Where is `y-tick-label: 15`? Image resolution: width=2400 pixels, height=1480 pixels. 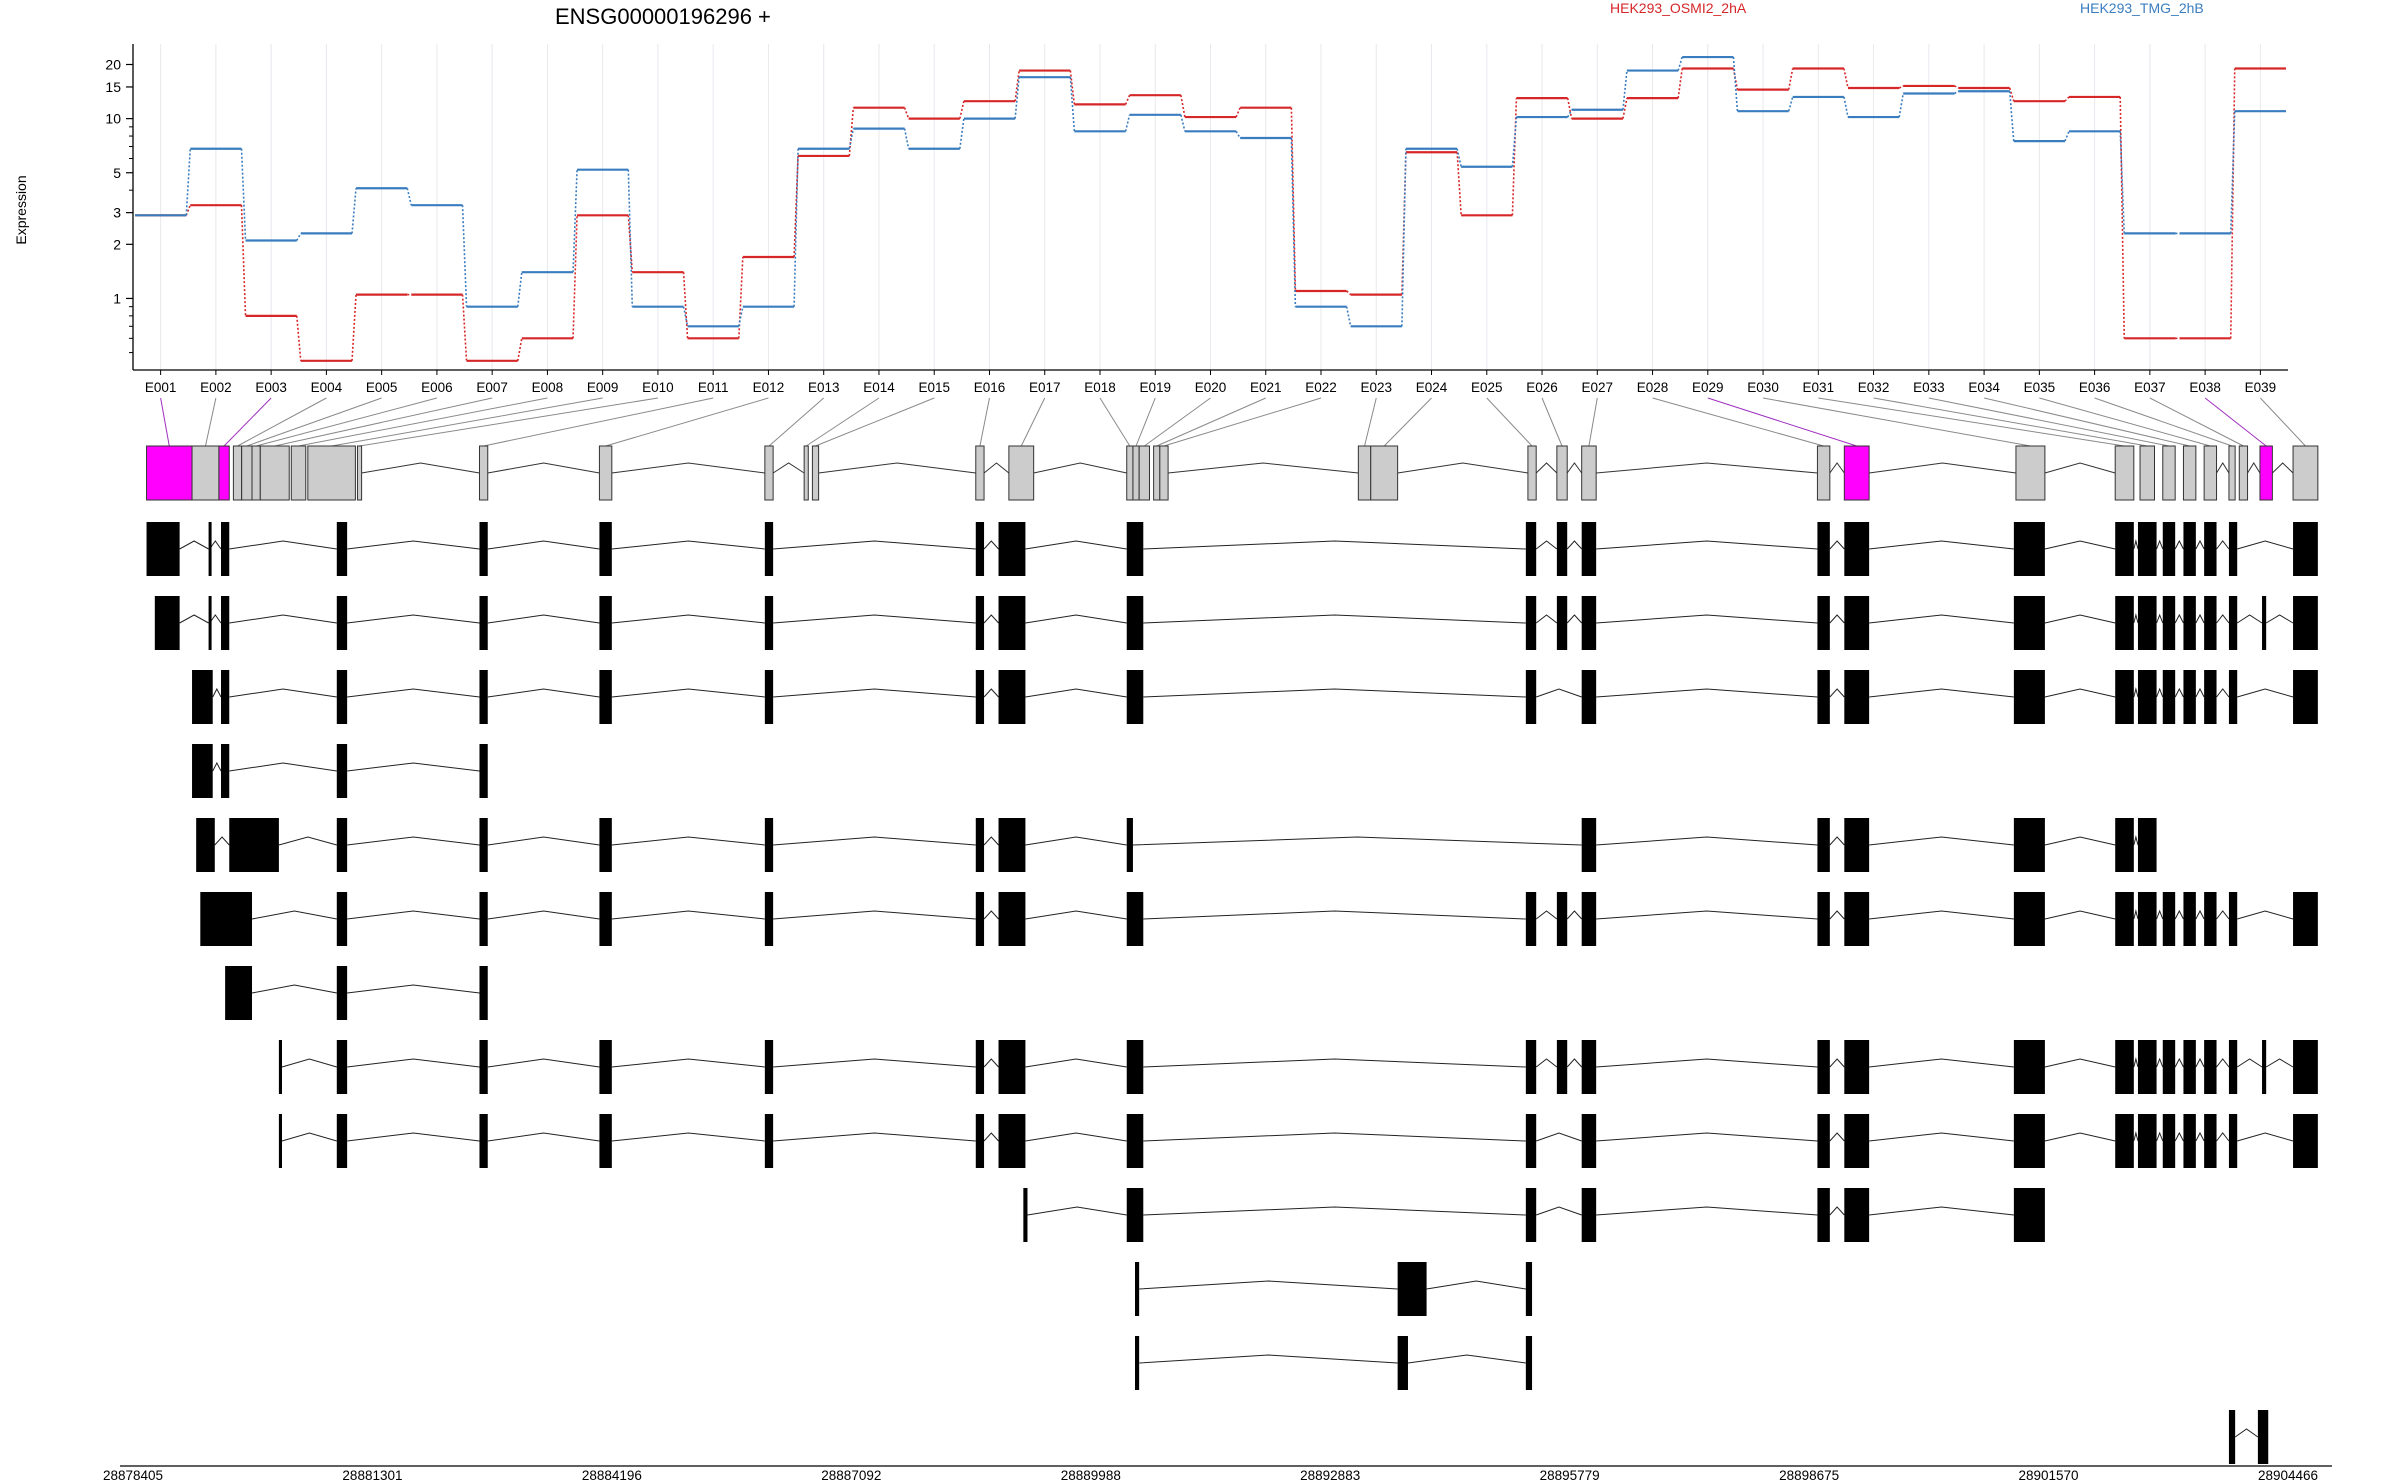 y-tick-label: 15 is located at coordinates (113, 87).